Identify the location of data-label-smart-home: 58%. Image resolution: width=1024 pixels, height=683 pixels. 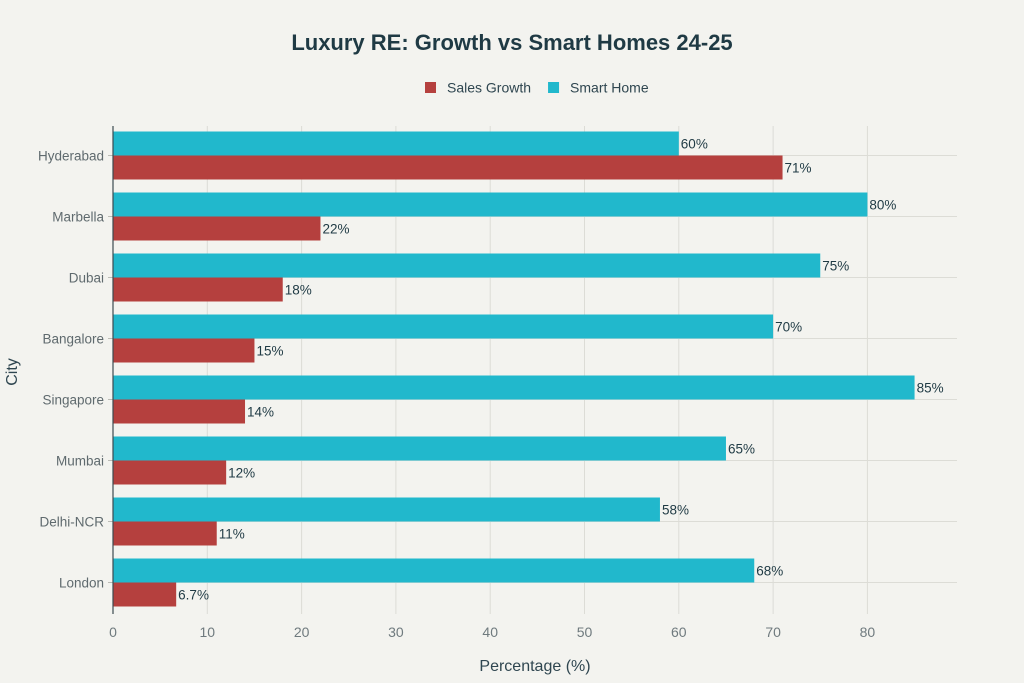
(675, 510).